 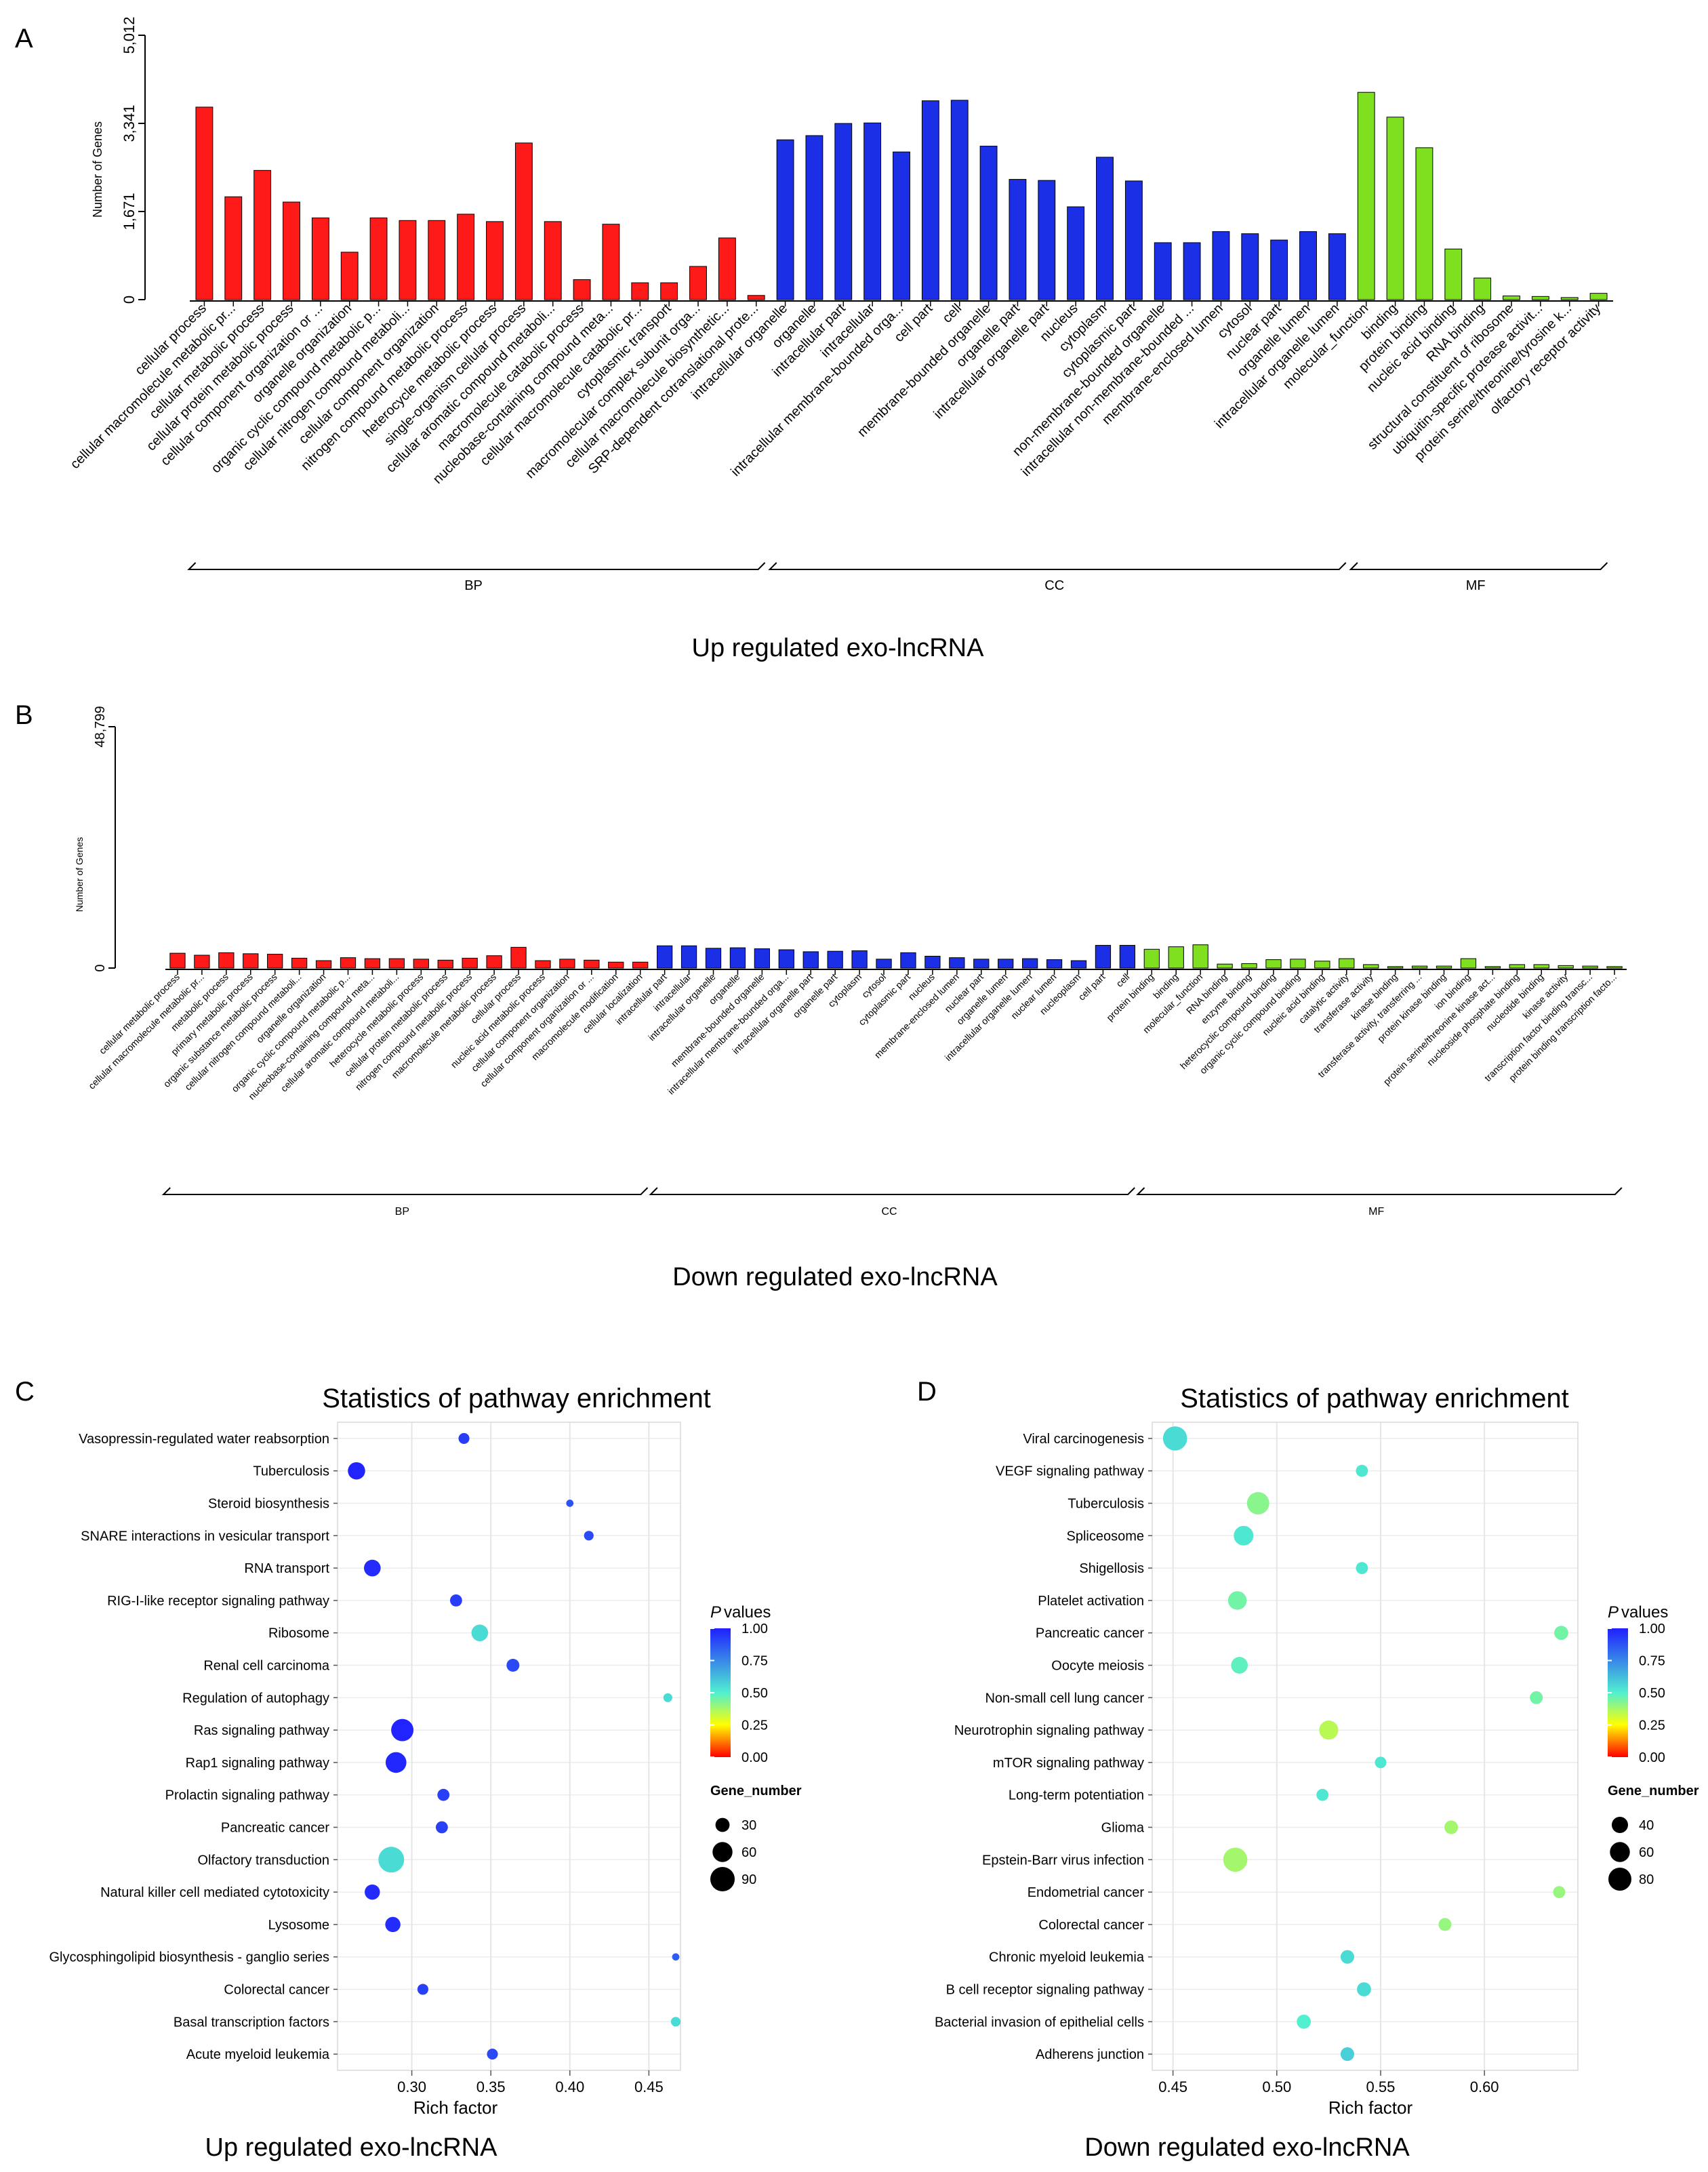 What do you see at coordinates (1647, 1825) in the screenshot?
I see `size-legend-label: 40` at bounding box center [1647, 1825].